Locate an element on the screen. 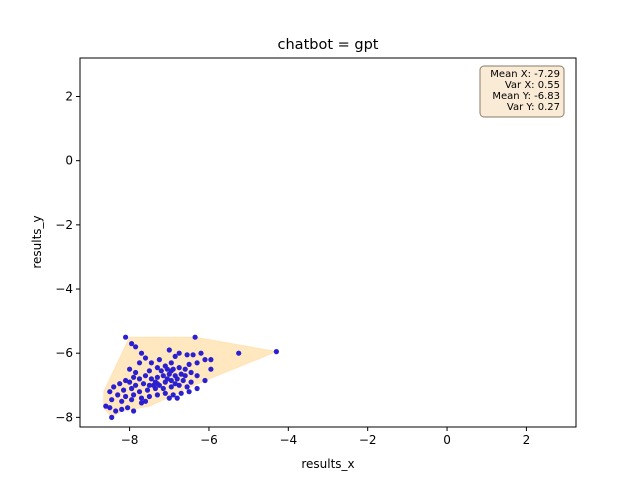 This screenshot has height=480, width=640. y-axis-ticks: −8 −6 −4 −2 0 2 is located at coordinates (67, 257).